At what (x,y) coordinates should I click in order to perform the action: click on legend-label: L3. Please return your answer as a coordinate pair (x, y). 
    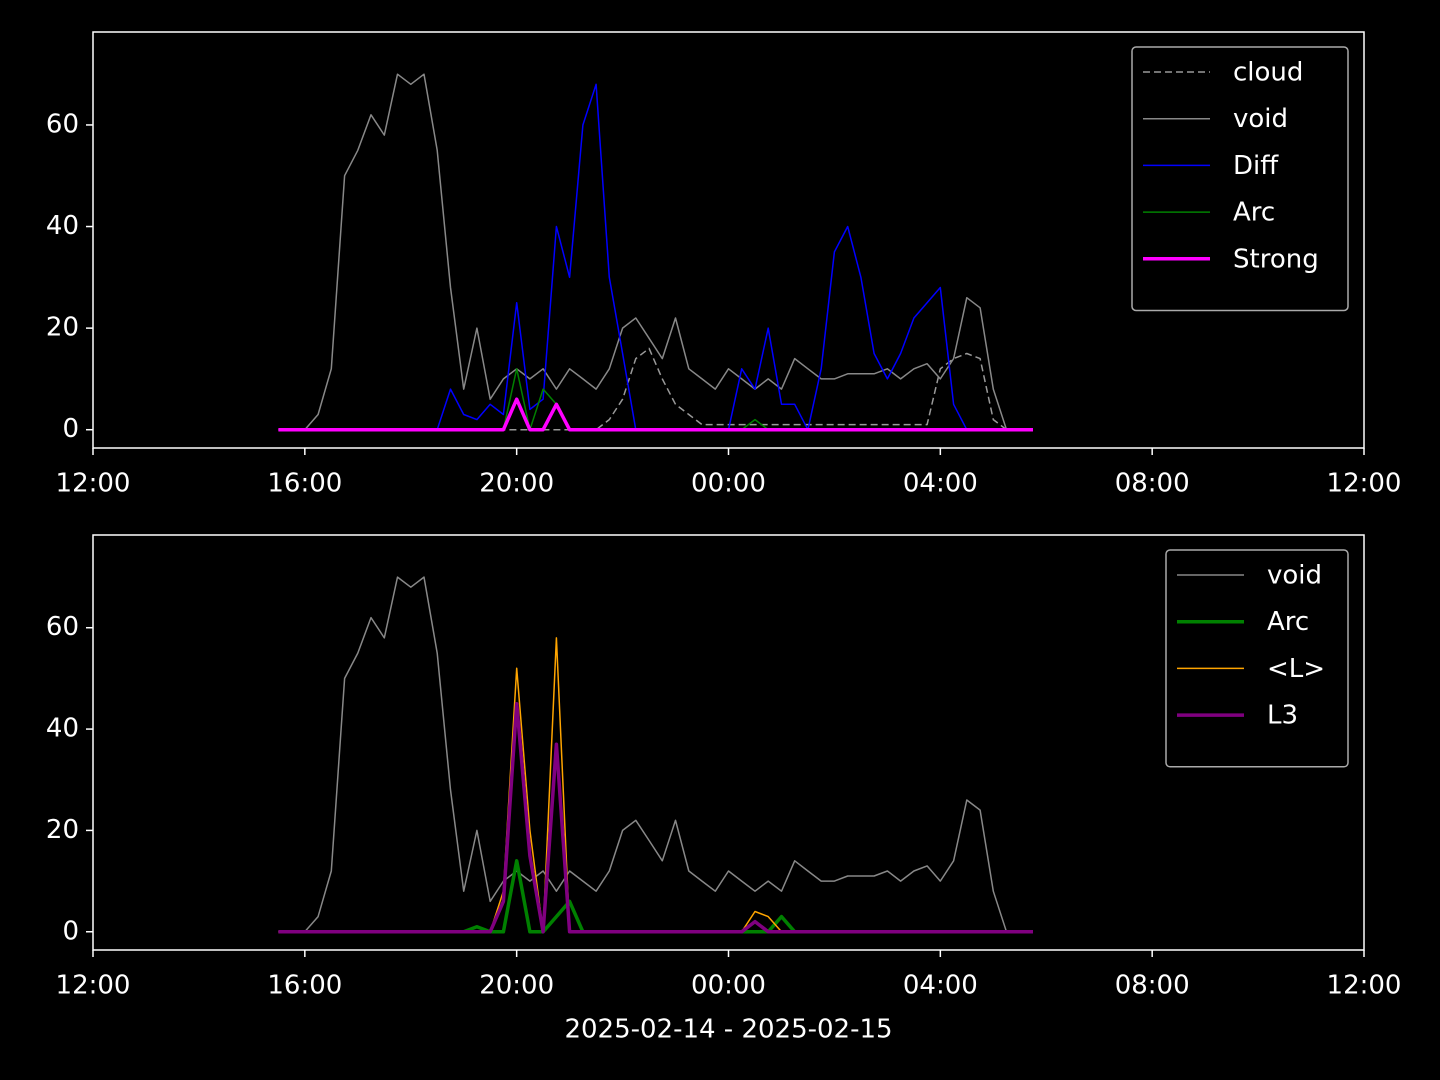
    Looking at the image, I should click on (1282, 716).